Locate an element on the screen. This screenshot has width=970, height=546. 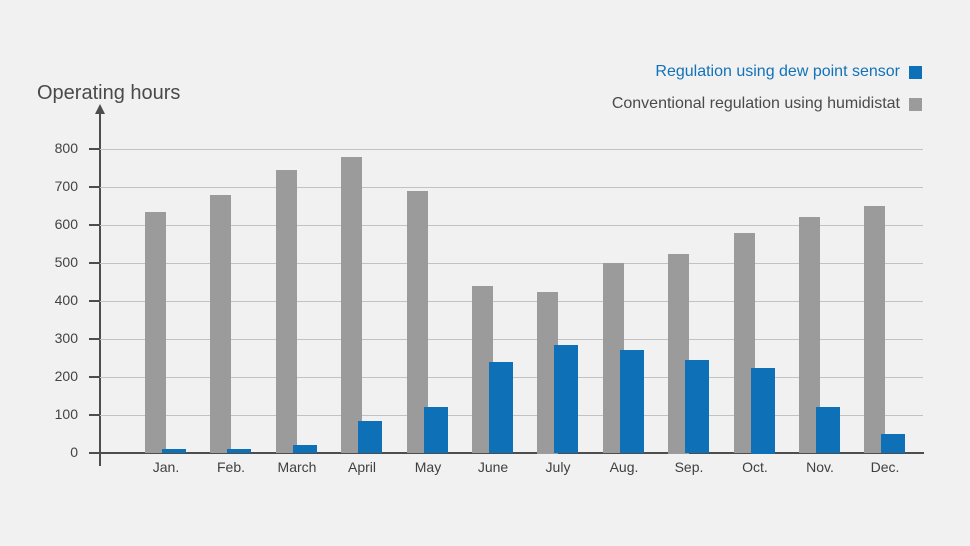
y-tick-label: 400 is located at coordinates (66, 300).